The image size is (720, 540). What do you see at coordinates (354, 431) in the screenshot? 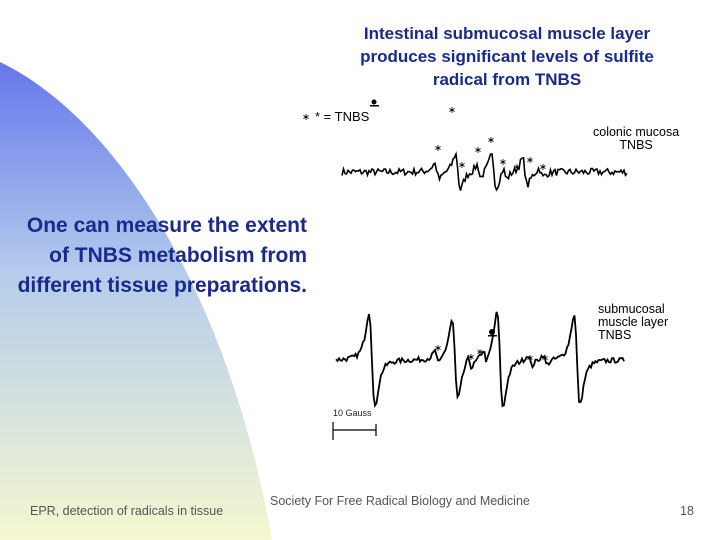
I see `scale-bar` at bounding box center [354, 431].